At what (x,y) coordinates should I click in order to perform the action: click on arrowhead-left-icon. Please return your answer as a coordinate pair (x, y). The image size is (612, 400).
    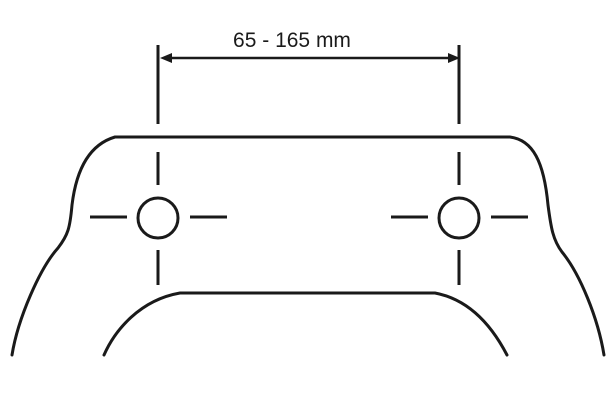
    Looking at the image, I should click on (166, 58).